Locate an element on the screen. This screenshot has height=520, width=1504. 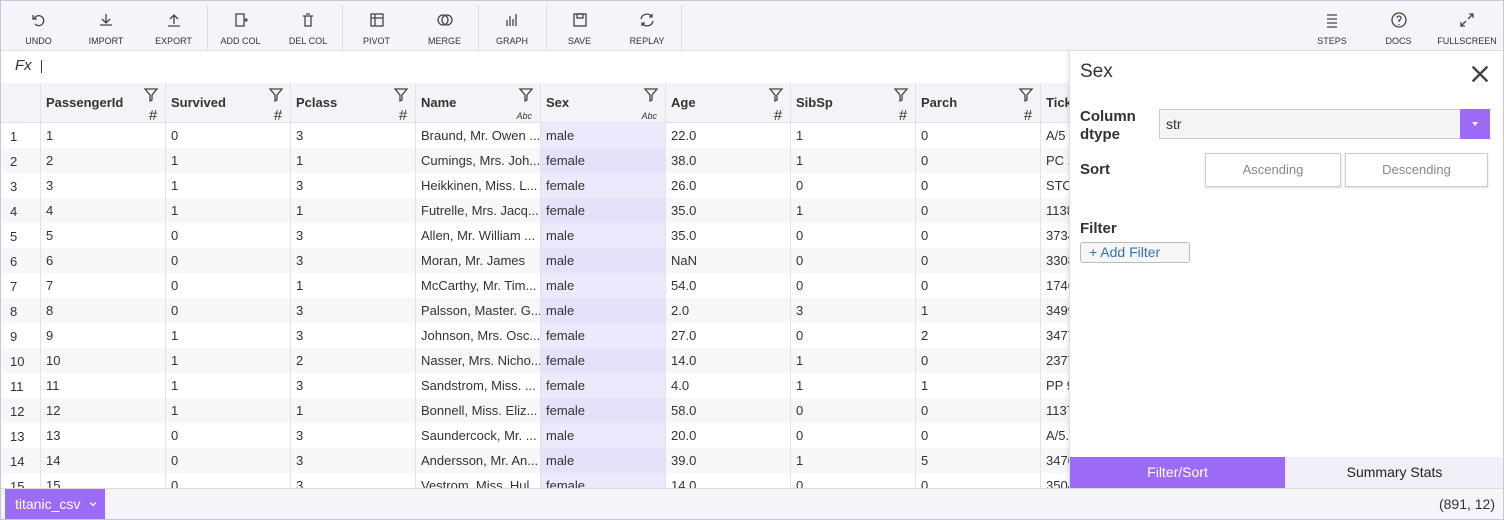
cell: 39.0 is located at coordinates (728, 460).